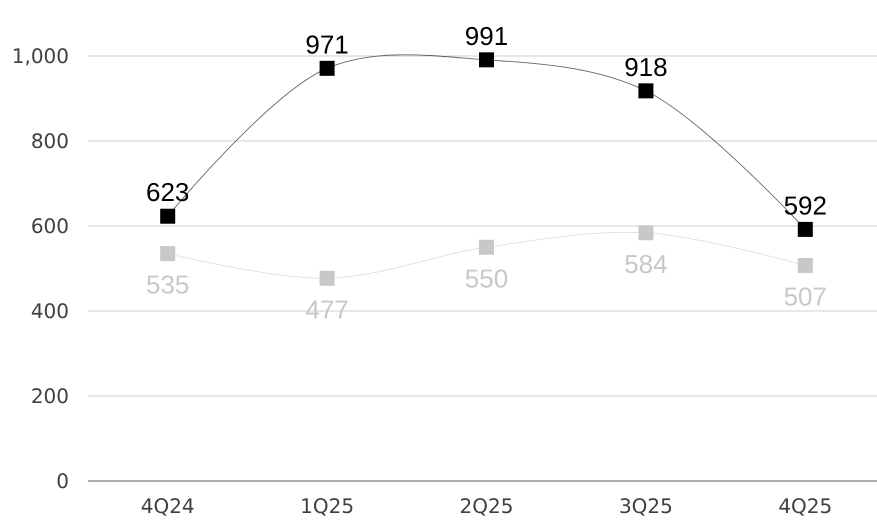 The width and height of the screenshot is (877, 523). Describe the element at coordinates (49, 141) in the screenshot. I see `y-tick-label: 800` at that location.